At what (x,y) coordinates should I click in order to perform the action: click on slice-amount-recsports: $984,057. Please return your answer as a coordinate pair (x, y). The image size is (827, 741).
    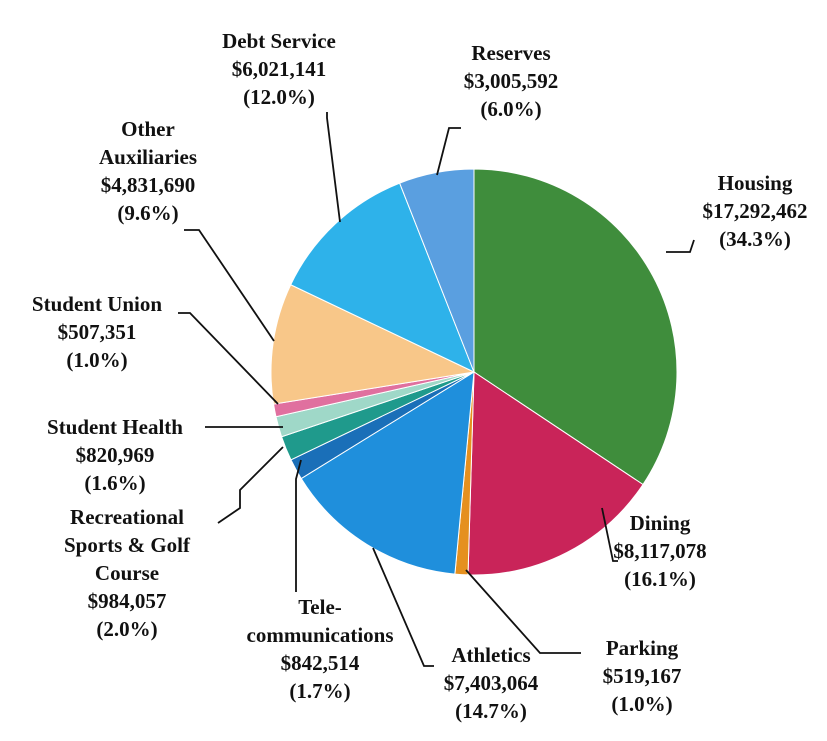
    Looking at the image, I should click on (127, 601).